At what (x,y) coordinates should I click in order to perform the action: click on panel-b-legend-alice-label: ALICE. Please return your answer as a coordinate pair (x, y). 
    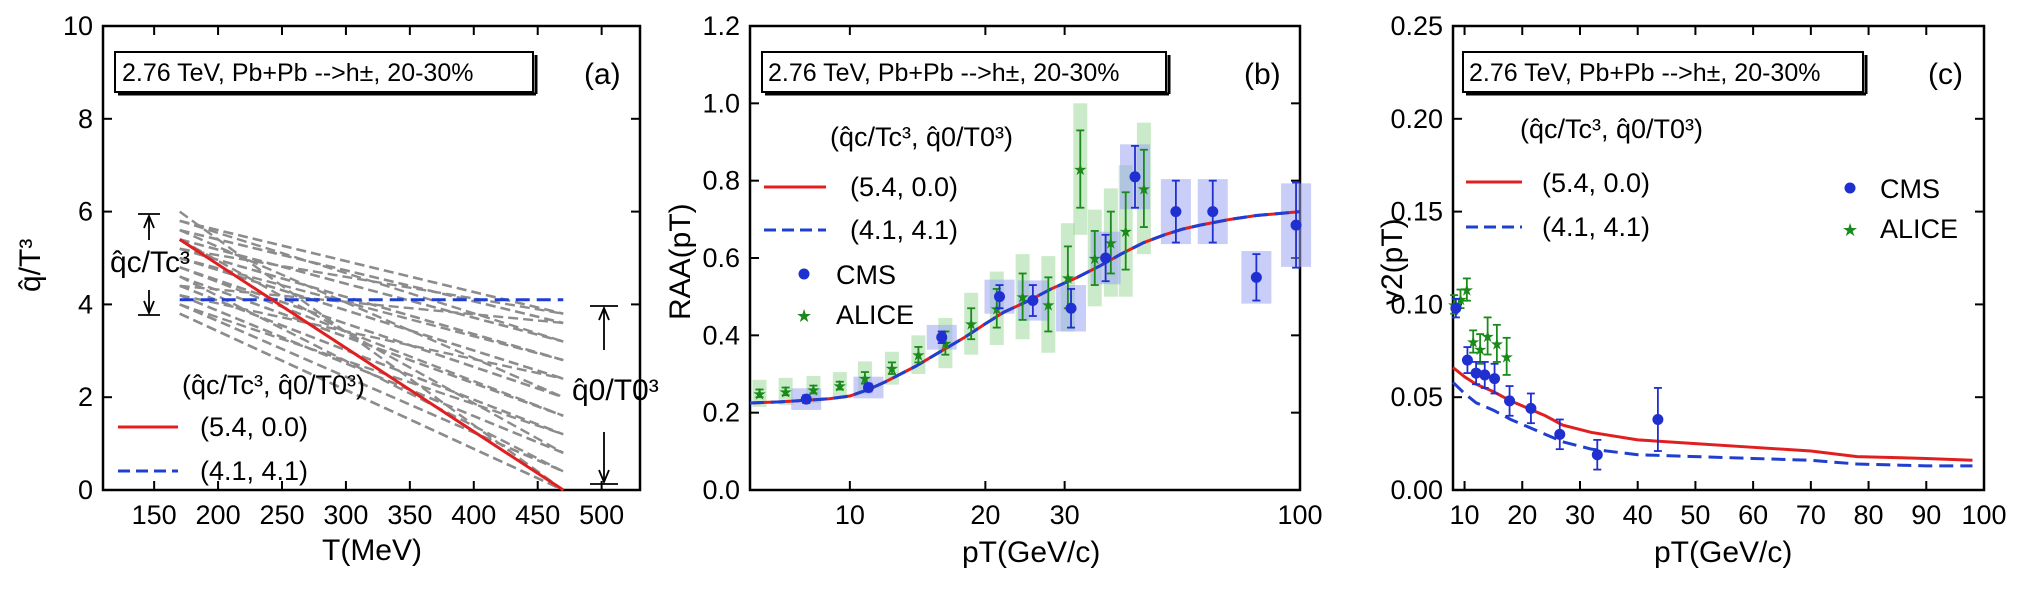
    Looking at the image, I should click on (875, 315).